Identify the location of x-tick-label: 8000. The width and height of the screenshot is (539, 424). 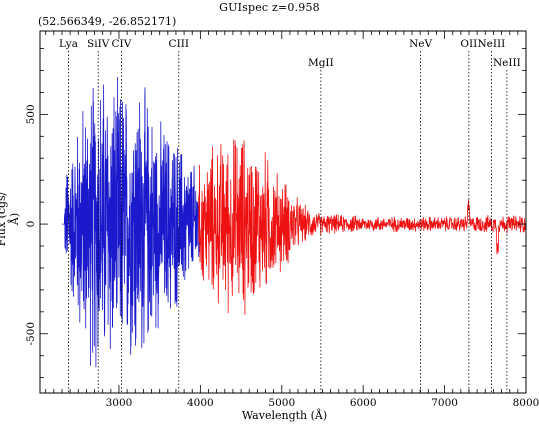
(526, 403).